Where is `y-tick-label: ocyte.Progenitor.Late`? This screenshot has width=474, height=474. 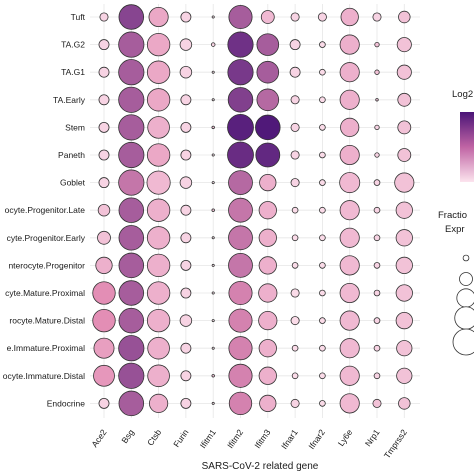
y-tick-label: ocyte.Progenitor.Late is located at coordinates (45, 210).